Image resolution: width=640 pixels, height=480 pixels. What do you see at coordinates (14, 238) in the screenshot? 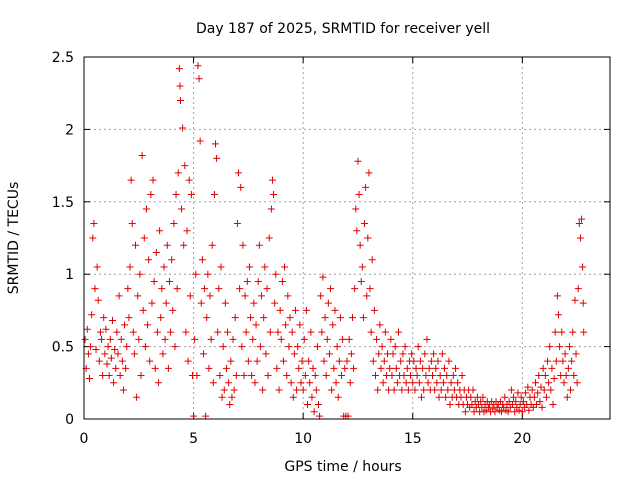
I see `y-axis-title: SRMTID / TECUs` at bounding box center [14, 238].